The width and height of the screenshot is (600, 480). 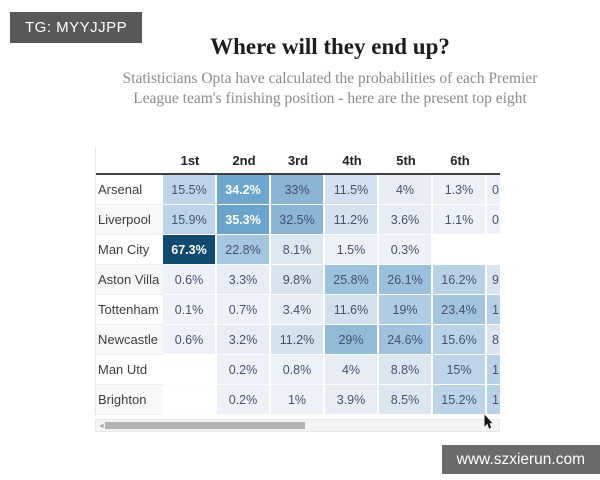 I want to click on table-row: Newcastle 0.6% 3.2% 11.2% 29% 24.6% 15.6% 8, so click(x=298, y=340).